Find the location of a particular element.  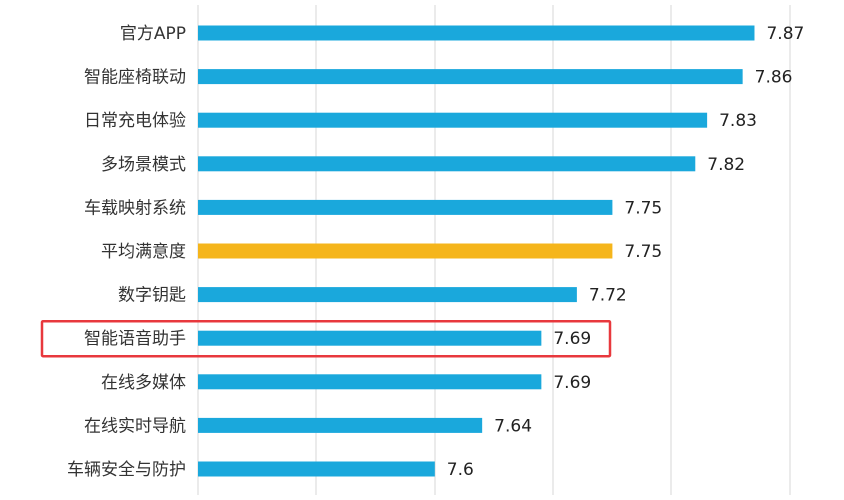

value-label-9: 7.64 is located at coordinates (513, 426).